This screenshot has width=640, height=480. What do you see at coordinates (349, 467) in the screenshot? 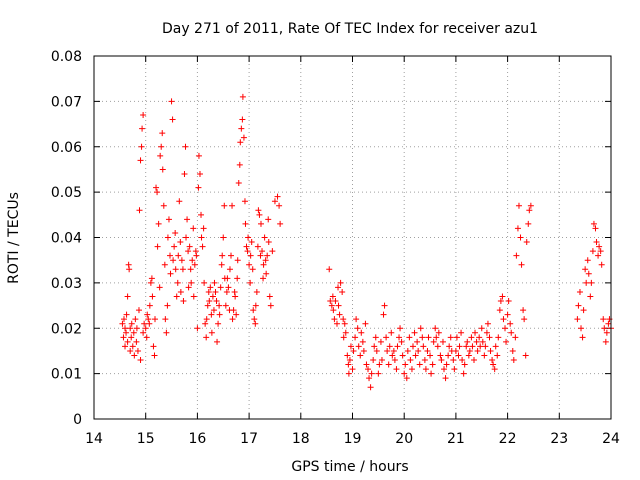
I see `x-axis-label: GPS time / hours` at bounding box center [349, 467].